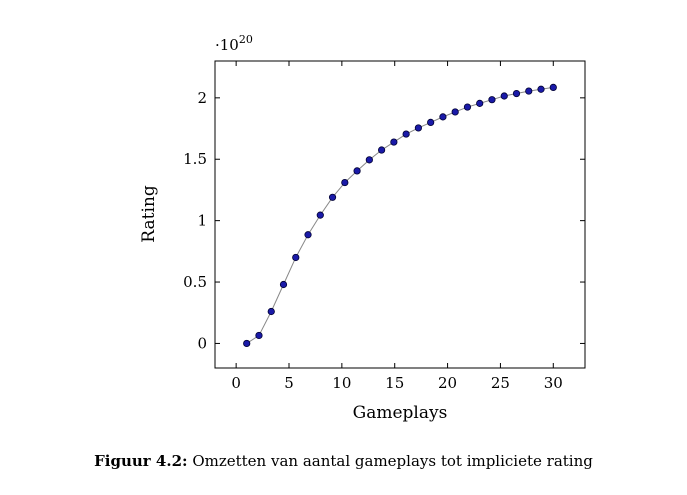  What do you see at coordinates (141, 461) in the screenshot?
I see `caption-label: Figuur 4.2:` at bounding box center [141, 461].